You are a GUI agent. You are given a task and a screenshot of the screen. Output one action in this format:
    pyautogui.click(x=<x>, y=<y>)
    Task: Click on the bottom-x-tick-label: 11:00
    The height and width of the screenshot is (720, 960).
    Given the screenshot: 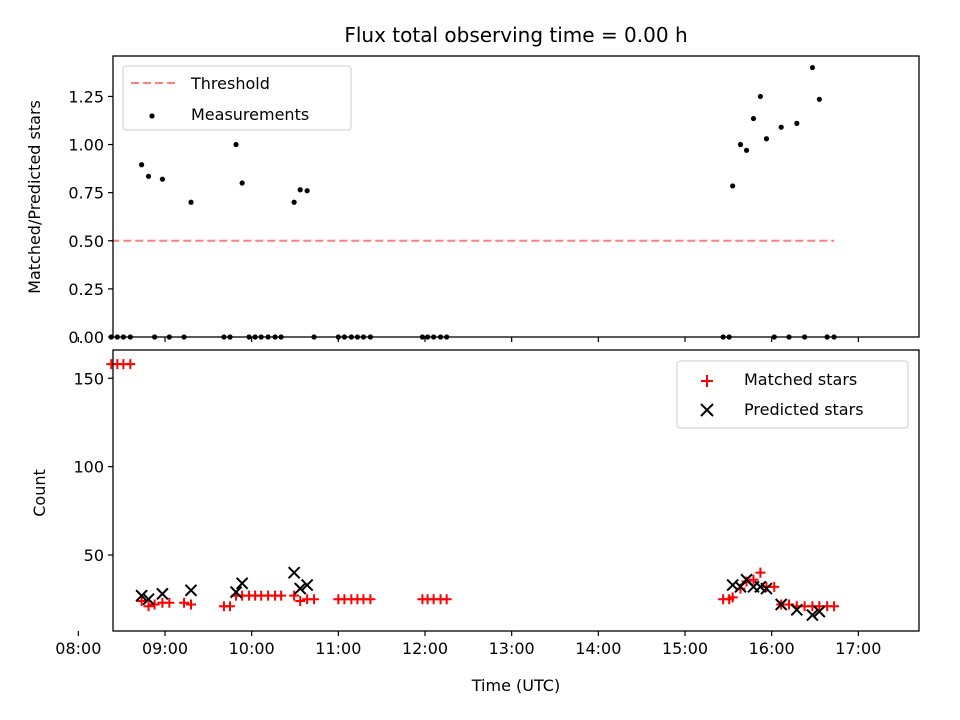 What is the action you would take?
    pyautogui.click(x=338, y=648)
    